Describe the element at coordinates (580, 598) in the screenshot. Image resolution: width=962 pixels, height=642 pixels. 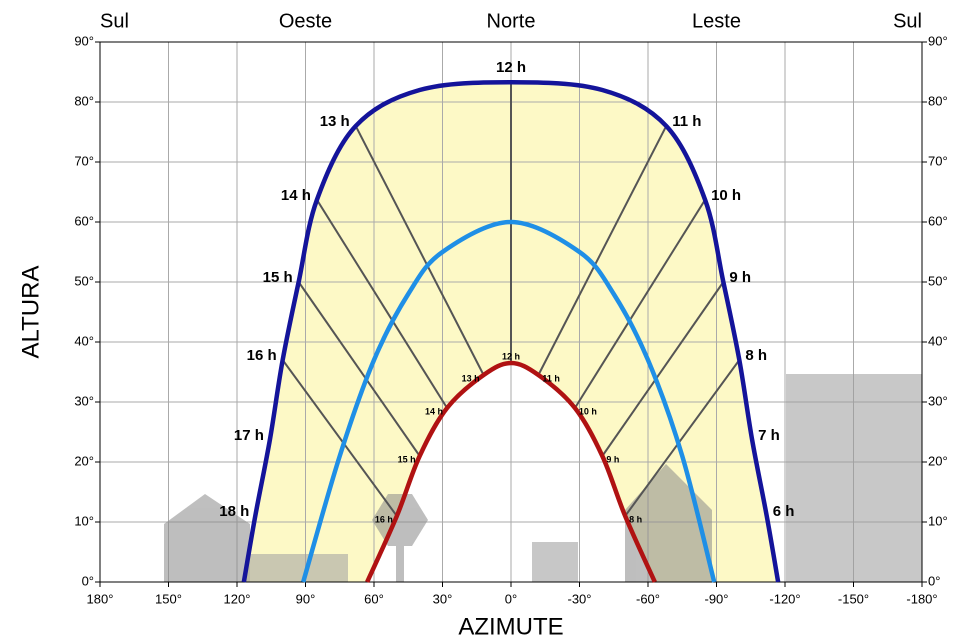
I see `x-tick-label: -30°` at that location.